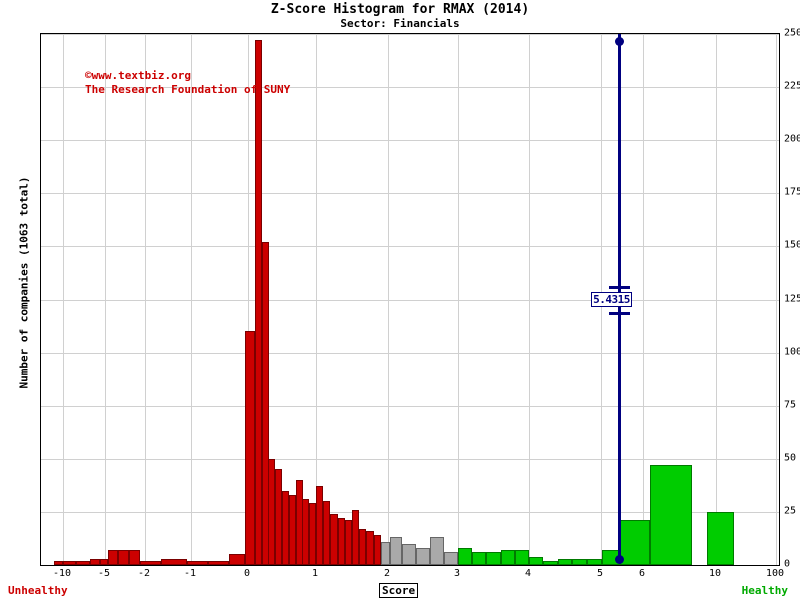 Image resolution: width=800 pixels, height=600 pixels. What do you see at coordinates (400, 23) in the screenshot?
I see `chart-subtitle: Sector: Financials` at bounding box center [400, 23].